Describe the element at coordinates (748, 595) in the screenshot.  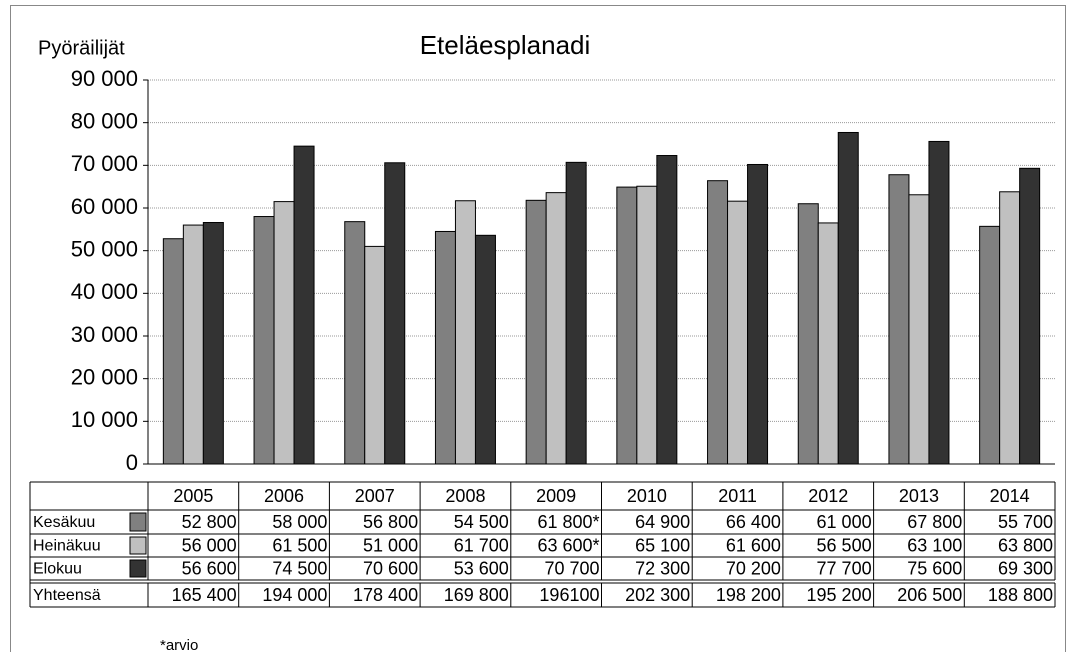
I see `total-value: 198 200` at that location.